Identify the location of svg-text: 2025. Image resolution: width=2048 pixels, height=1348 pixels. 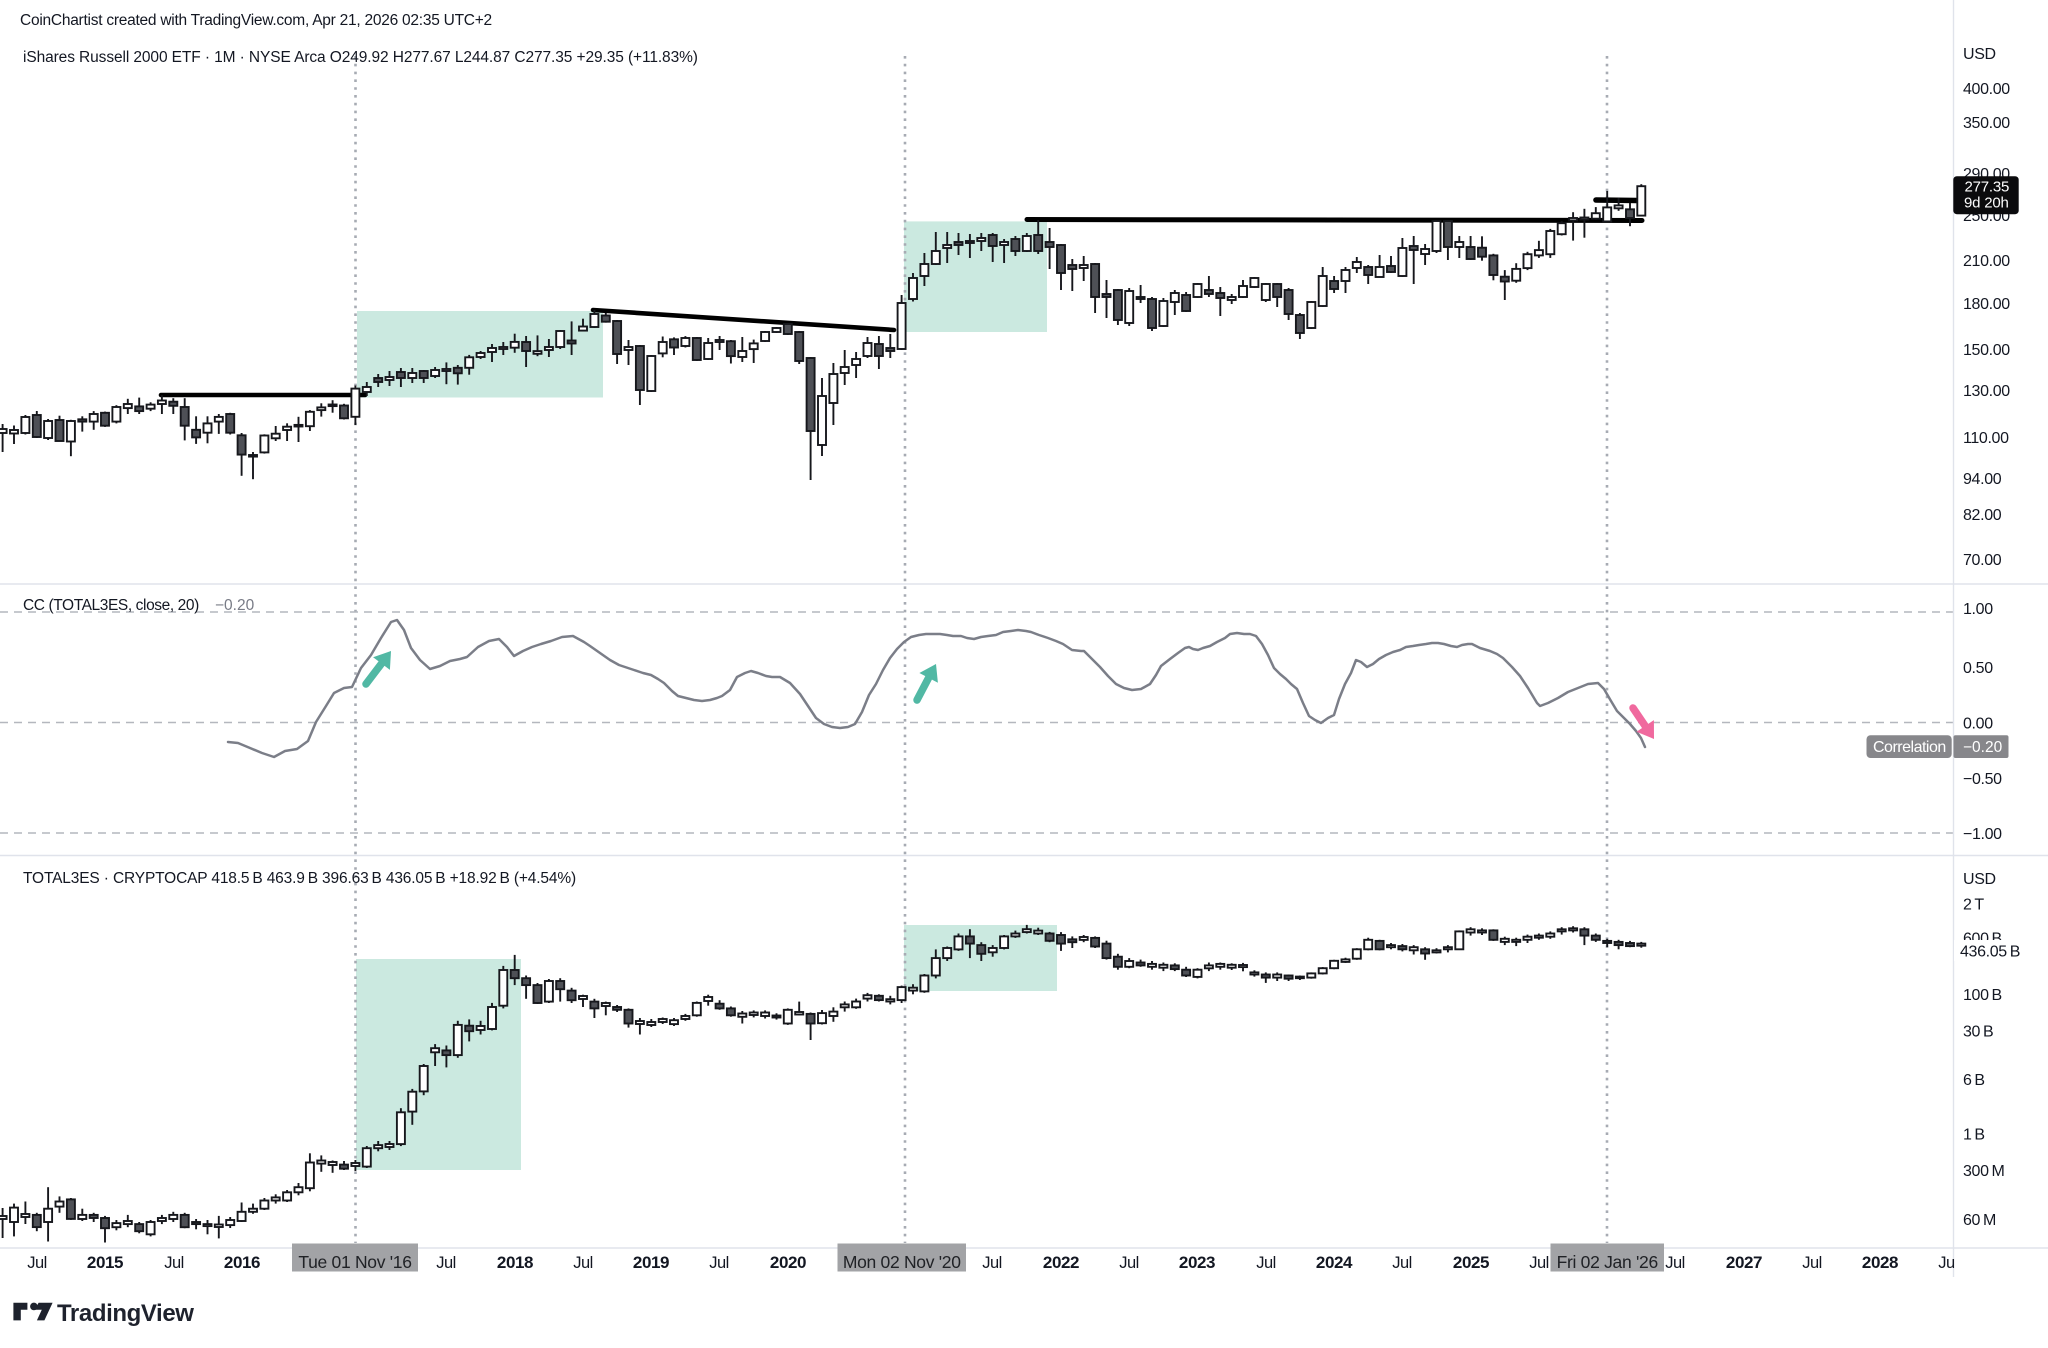
(1471, 1262).